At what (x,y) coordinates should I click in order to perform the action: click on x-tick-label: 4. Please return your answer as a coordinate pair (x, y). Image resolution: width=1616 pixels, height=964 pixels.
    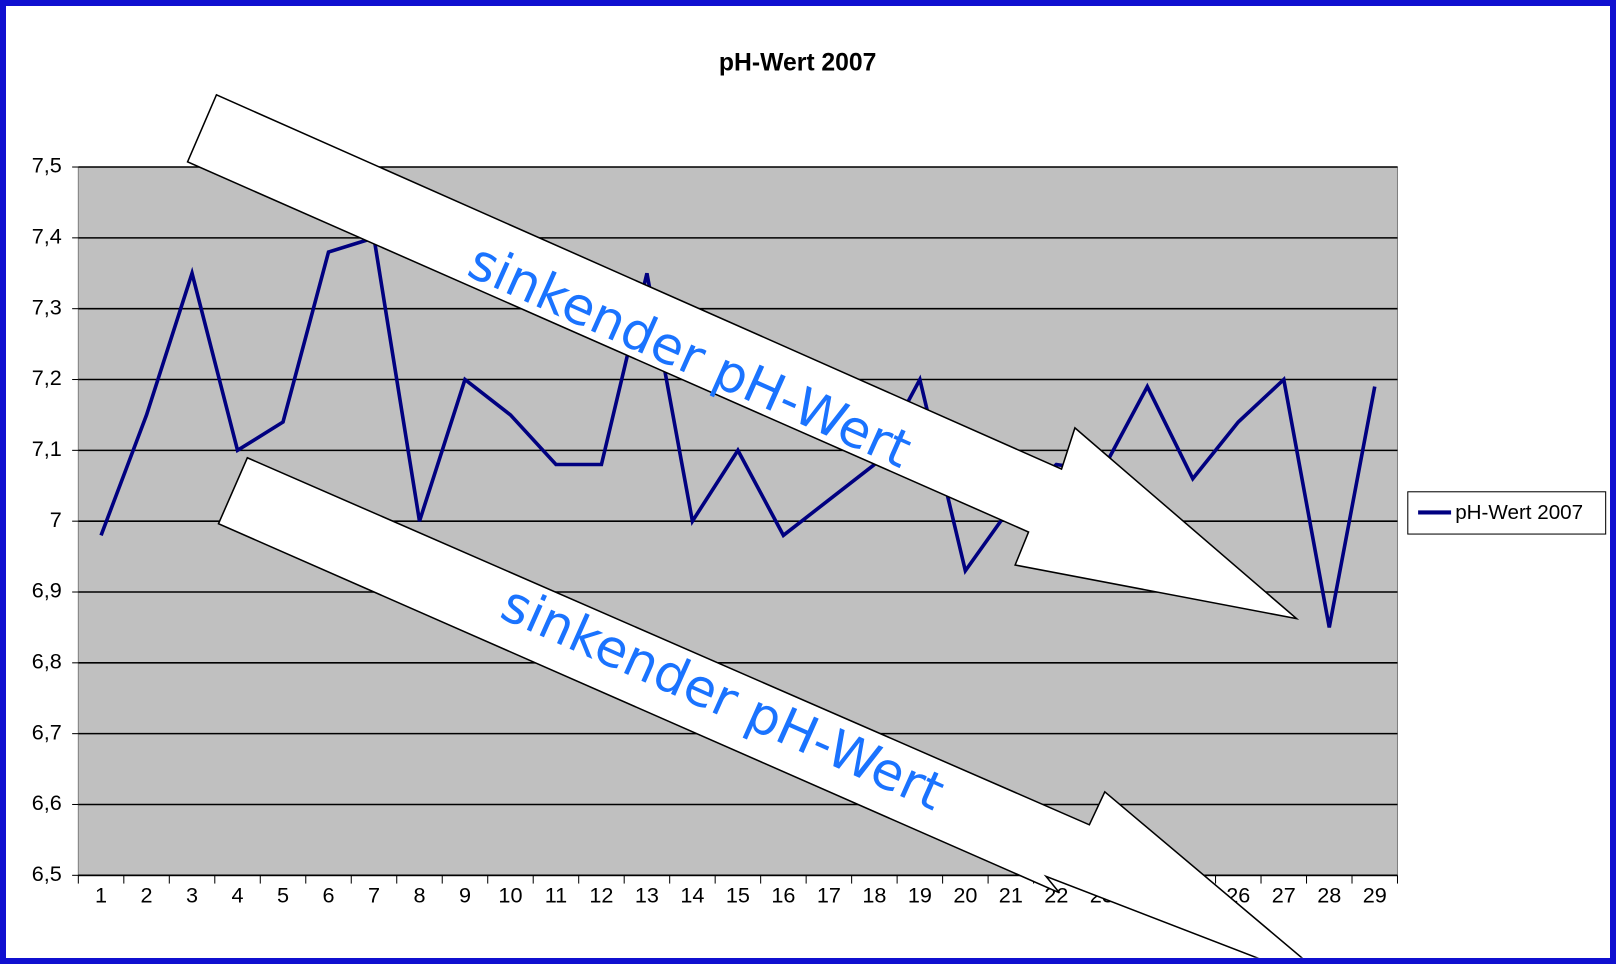
    Looking at the image, I should click on (238, 895).